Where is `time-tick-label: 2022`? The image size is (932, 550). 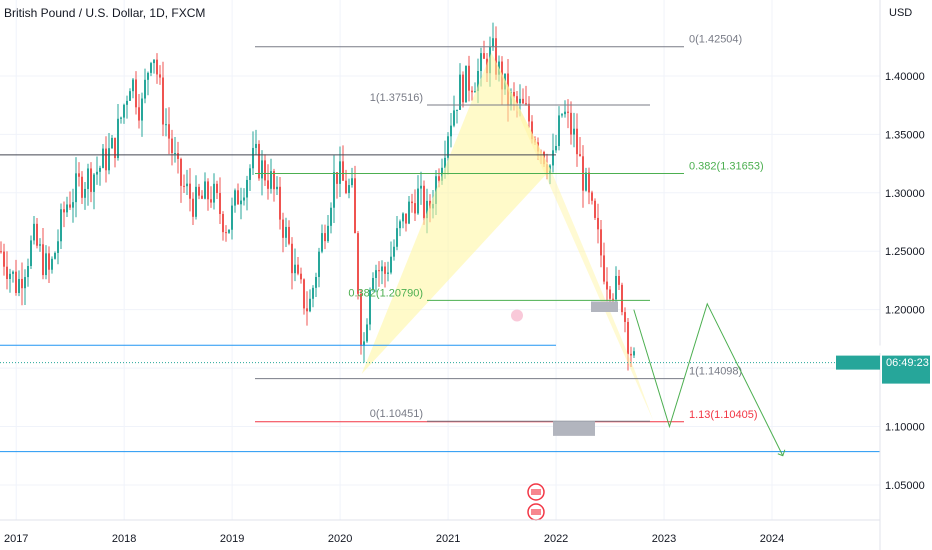 time-tick-label: 2022 is located at coordinates (556, 539).